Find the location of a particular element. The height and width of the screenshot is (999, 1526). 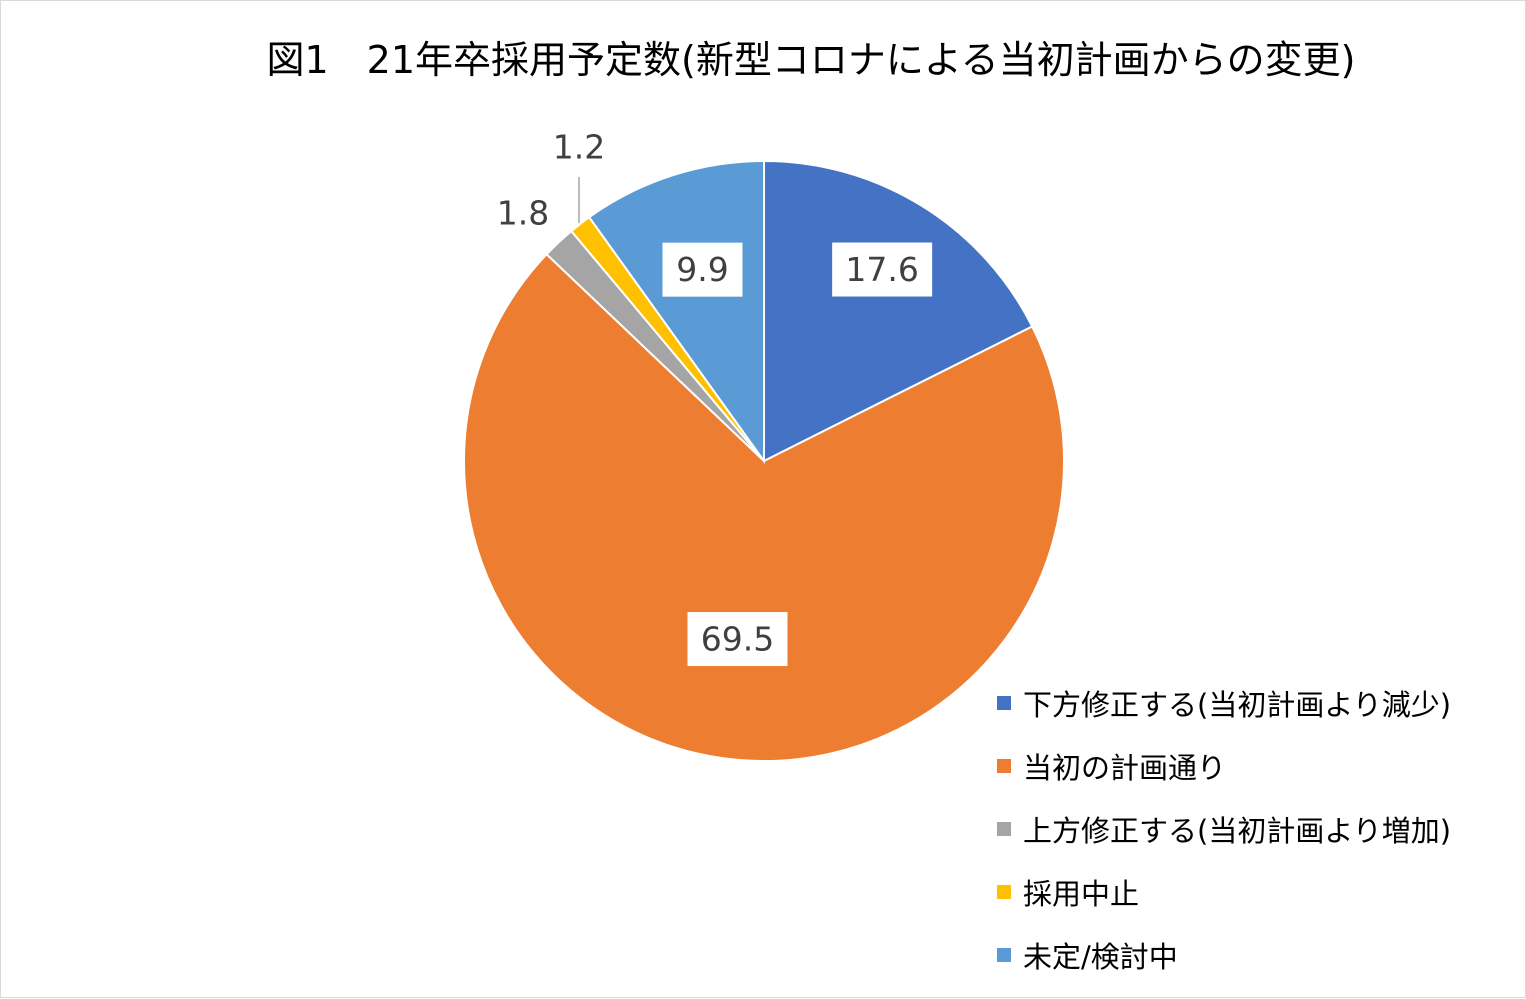

data-label-as-planned: 69.5 is located at coordinates (737, 639).